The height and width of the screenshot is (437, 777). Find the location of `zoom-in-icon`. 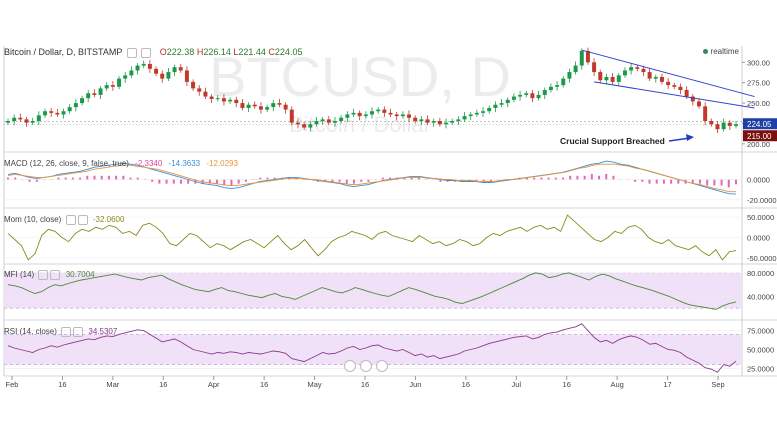

zoom-in-icon is located at coordinates (382, 366).